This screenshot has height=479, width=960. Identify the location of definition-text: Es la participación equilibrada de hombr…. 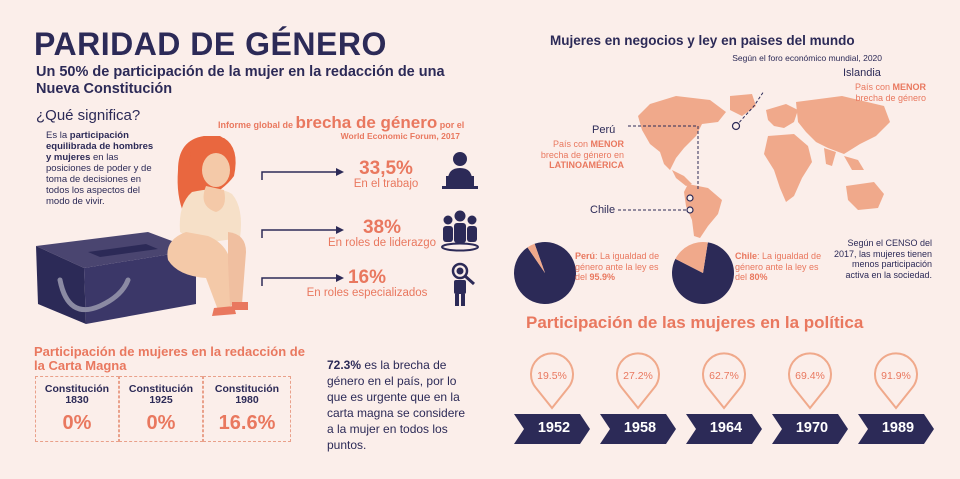
(101, 168).